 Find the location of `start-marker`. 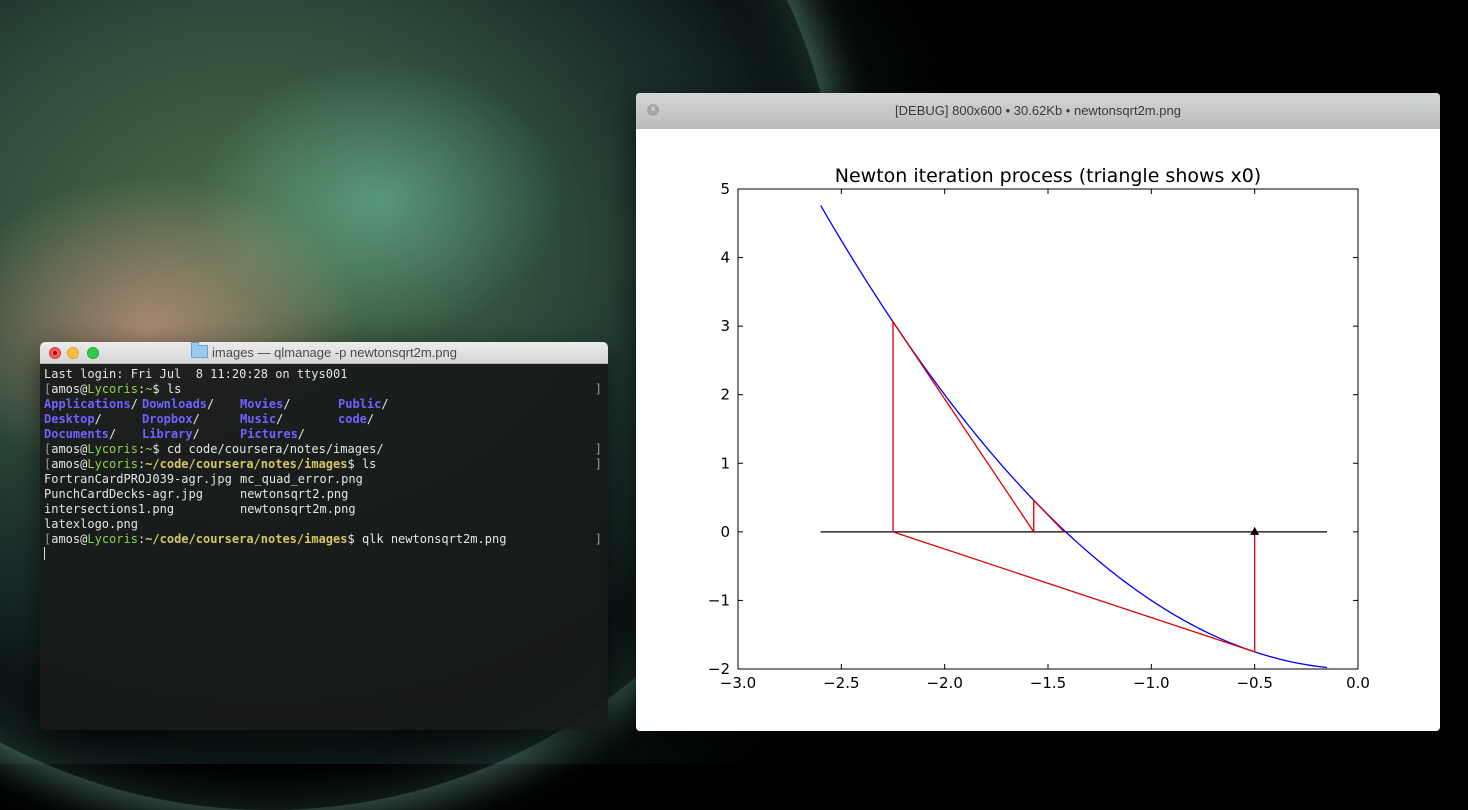

start-marker is located at coordinates (1255, 530).